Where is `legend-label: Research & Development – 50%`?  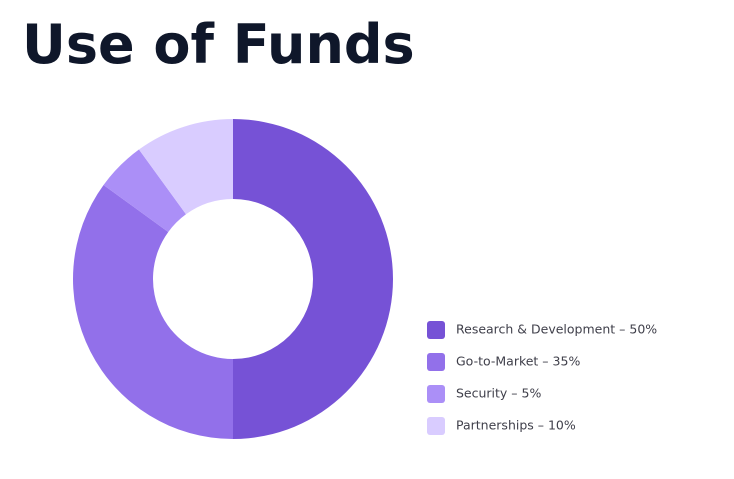
legend-label: Research & Development – 50% is located at coordinates (556, 329).